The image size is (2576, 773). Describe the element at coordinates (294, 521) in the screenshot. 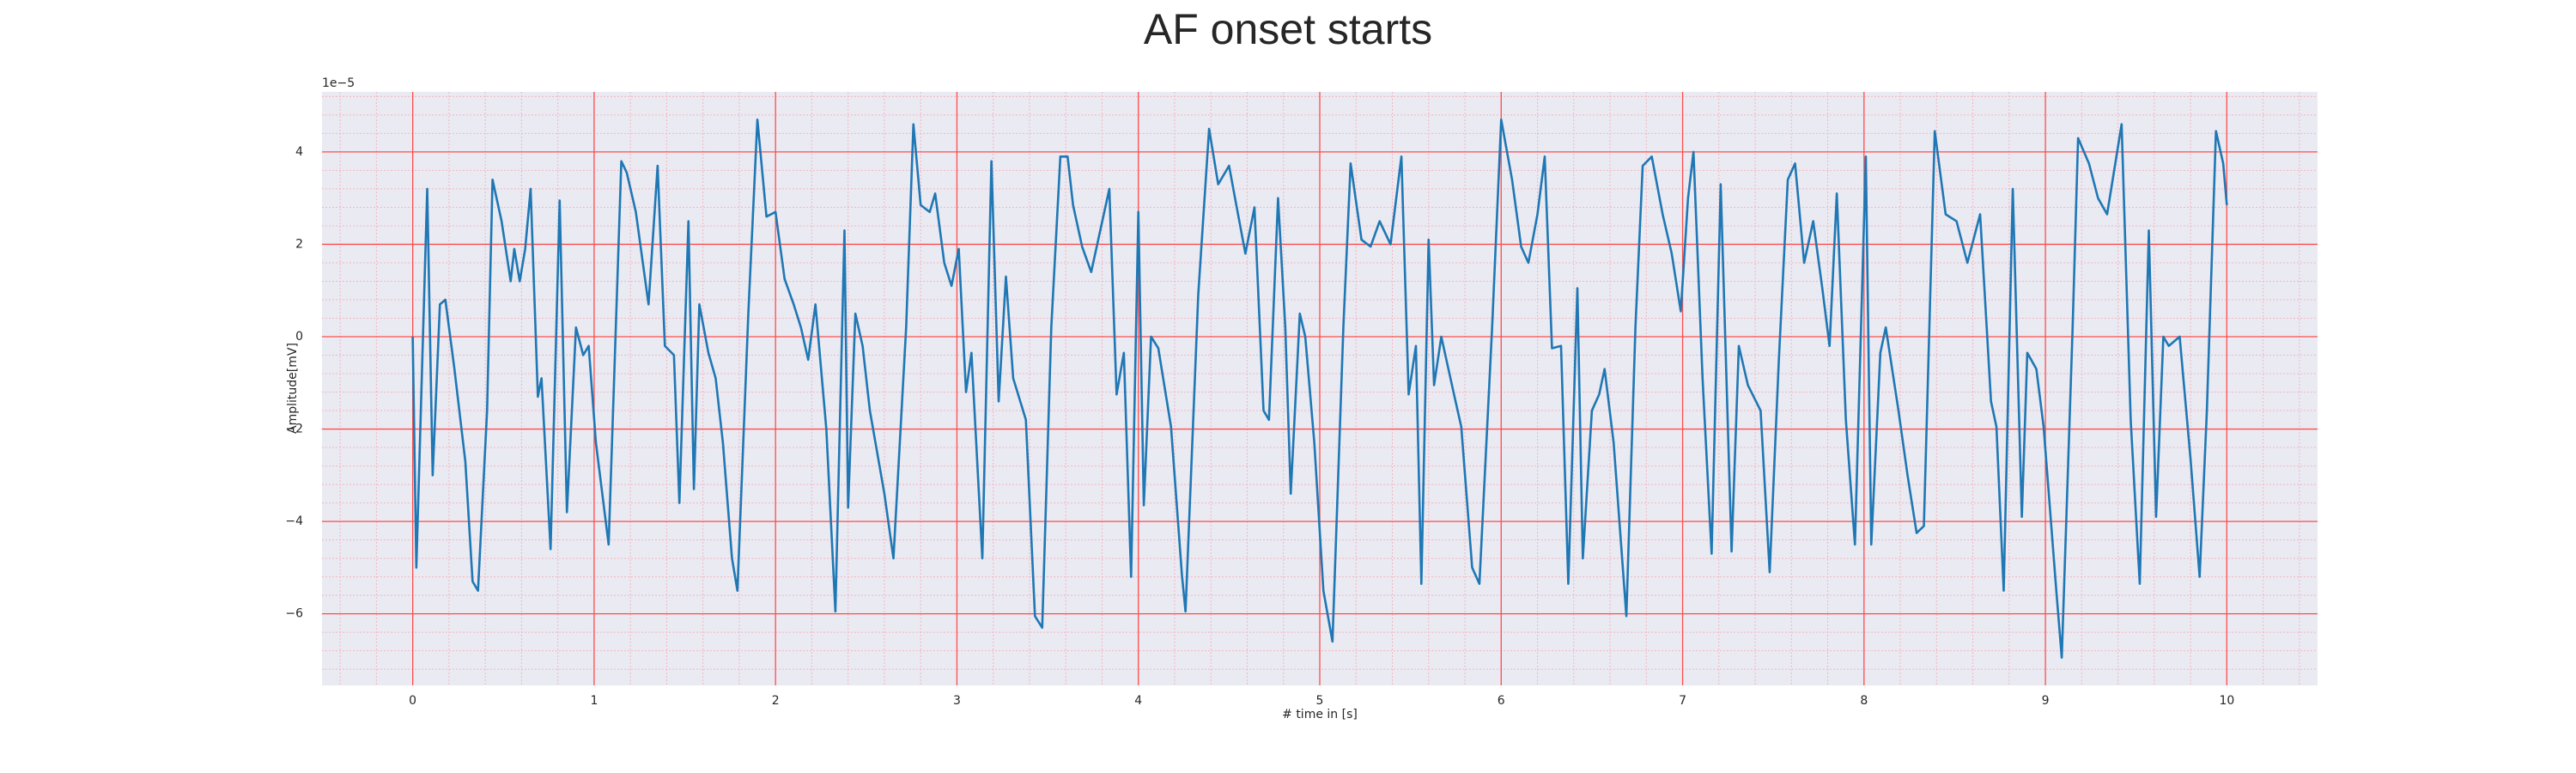

I see `y-tick-label: −4` at that location.